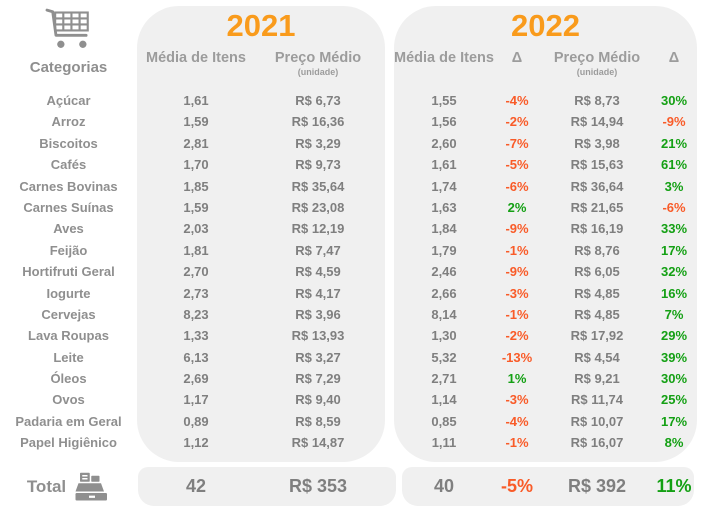 The image size is (711, 513). What do you see at coordinates (196, 421) in the screenshot?
I see `itens-2021-value: 0,89` at bounding box center [196, 421].